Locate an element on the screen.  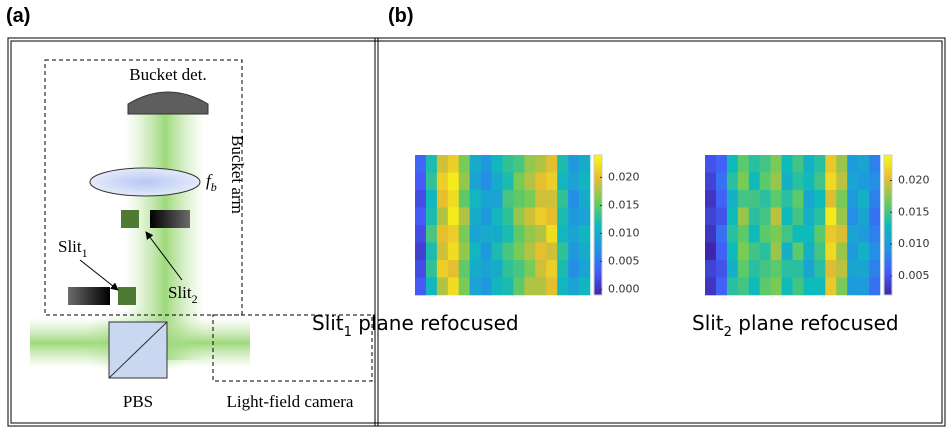
camera-box is located at coordinates (292, 348).